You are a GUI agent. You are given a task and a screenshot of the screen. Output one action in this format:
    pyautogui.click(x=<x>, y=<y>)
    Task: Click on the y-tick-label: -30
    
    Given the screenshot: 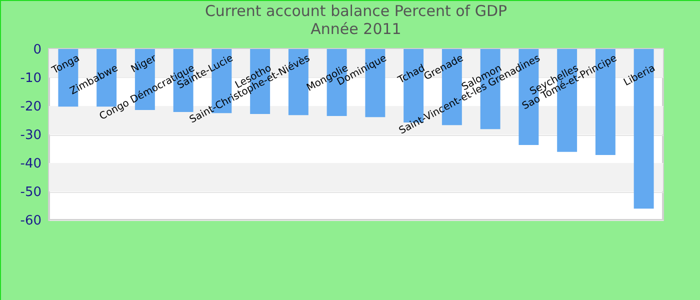 What is the action you would take?
    pyautogui.click(x=31, y=135)
    